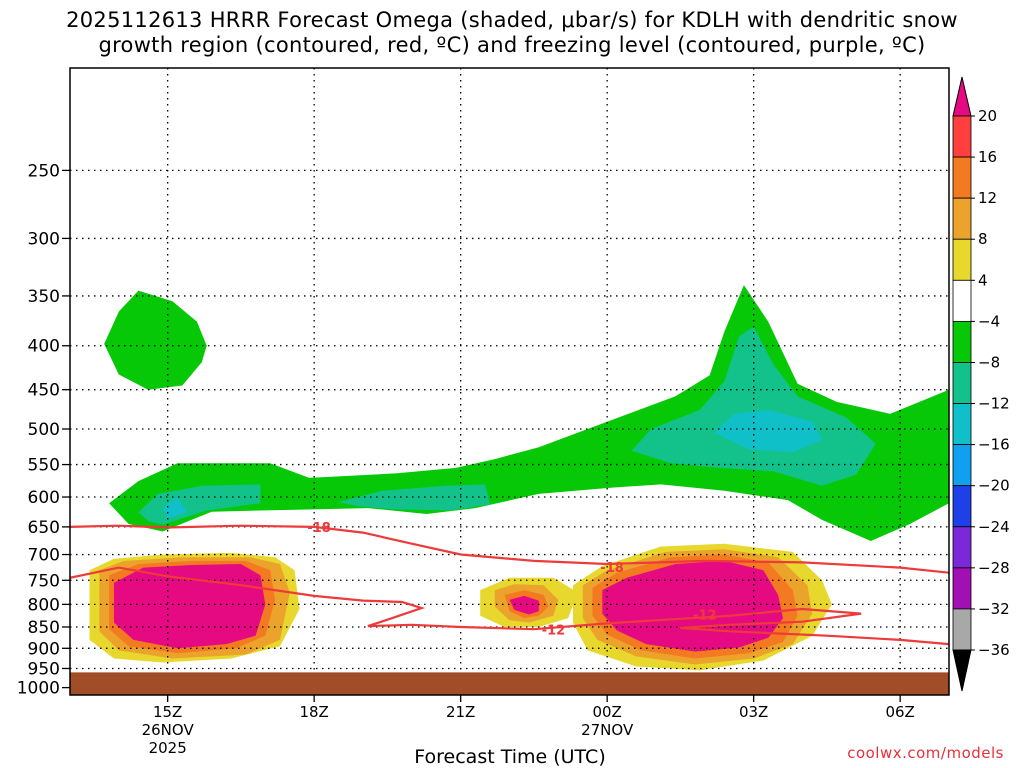  Describe the element at coordinates (994, 609) in the screenshot. I see `colorbar-label-12: −32` at that location.